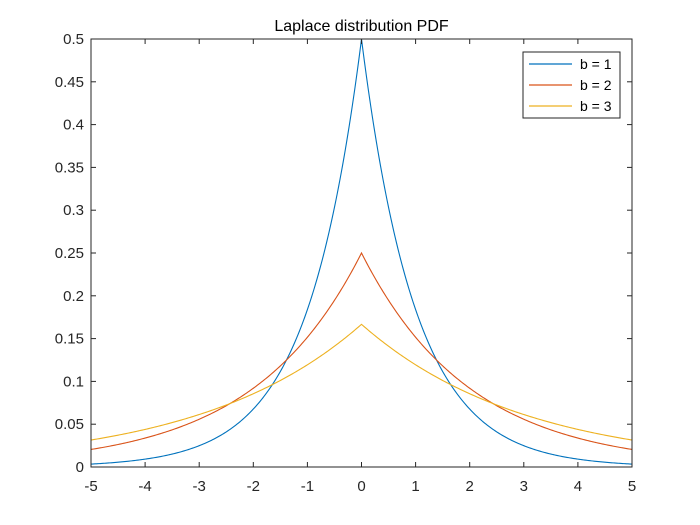 This screenshot has height=525, width=700. I want to click on x-tick-label: -4, so click(144, 486).